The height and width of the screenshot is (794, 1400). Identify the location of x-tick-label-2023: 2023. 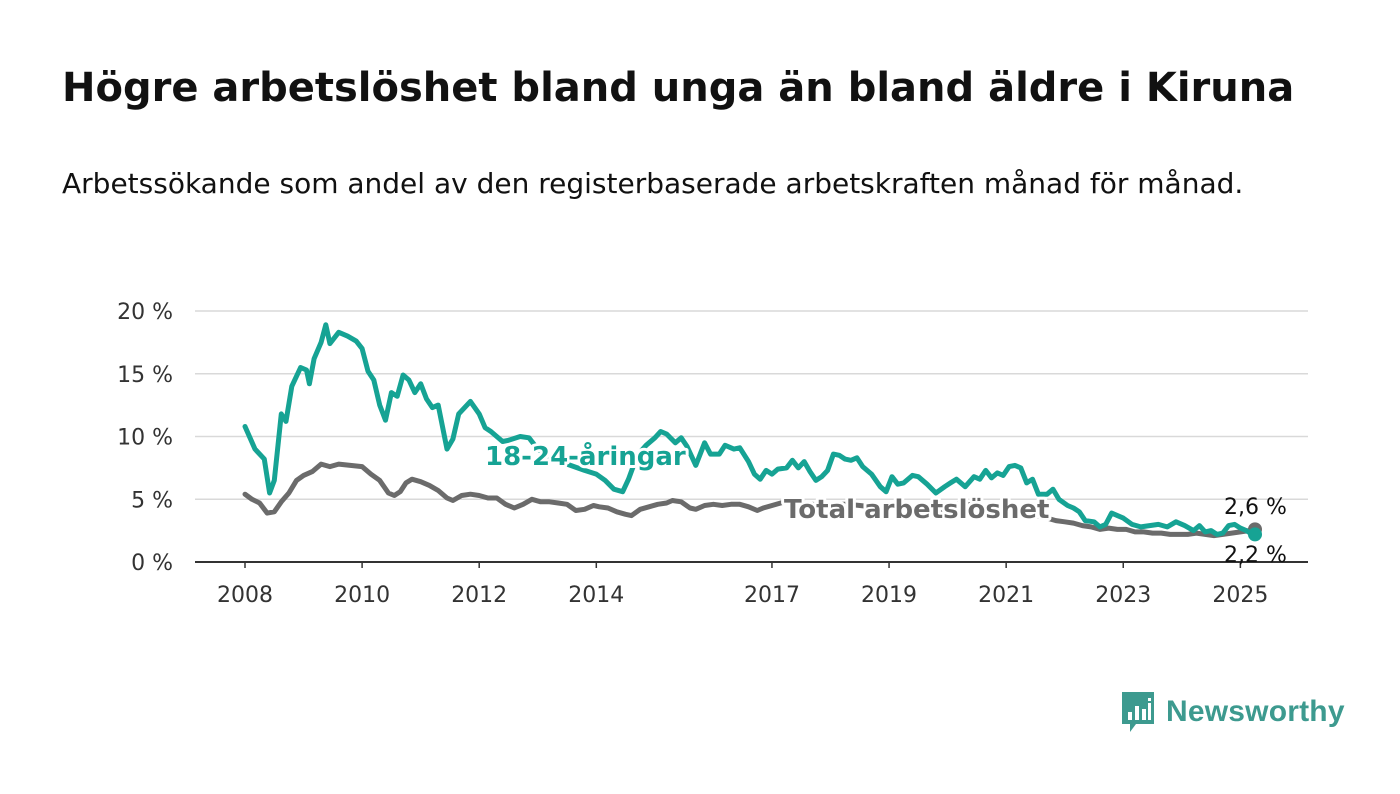
(1123, 595).